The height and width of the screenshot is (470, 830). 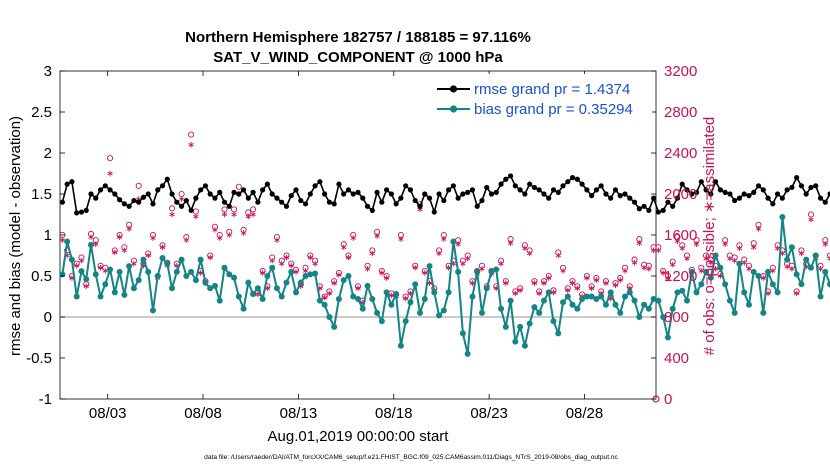 I want to click on y-right-tick-label: 1600, so click(x=680, y=235).